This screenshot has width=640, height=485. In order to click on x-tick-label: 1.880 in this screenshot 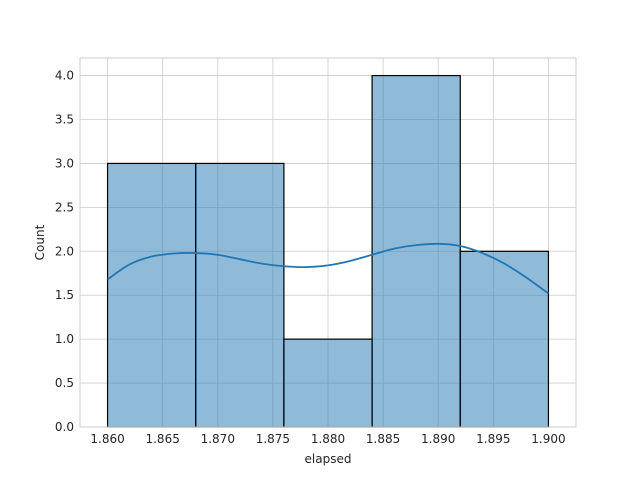, I will do `click(328, 439)`.